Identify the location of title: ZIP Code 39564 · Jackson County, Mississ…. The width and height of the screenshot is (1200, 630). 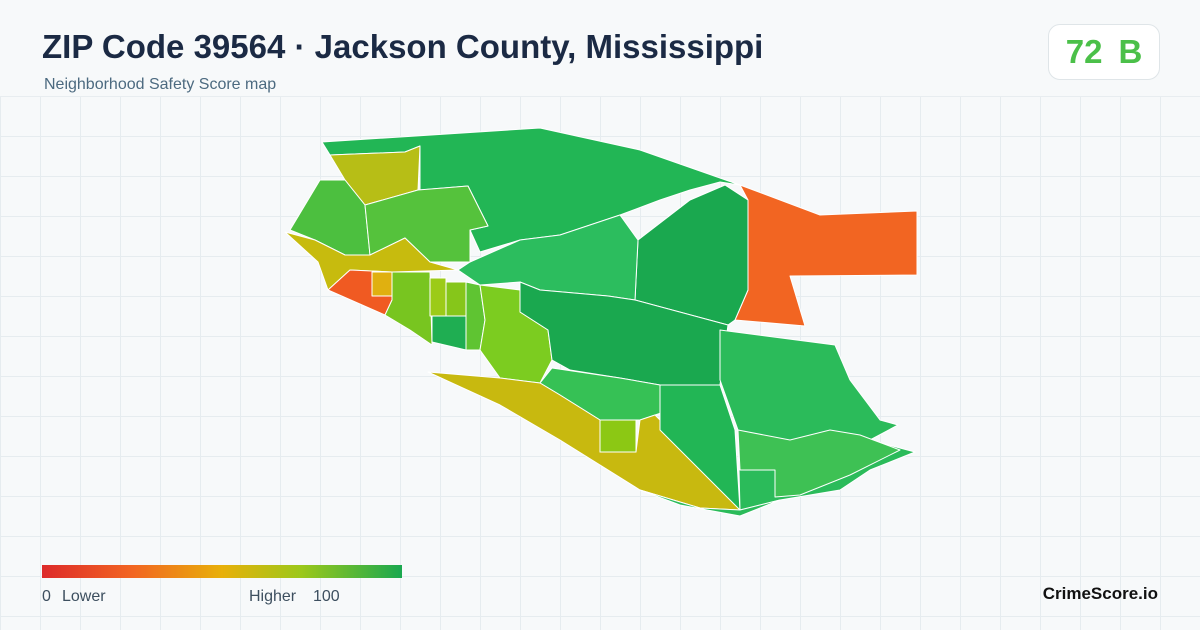
(403, 46).